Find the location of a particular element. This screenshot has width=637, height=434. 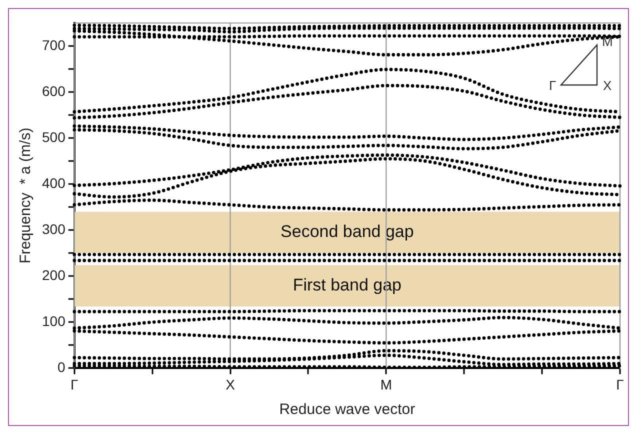

y-axis-title: Frequency * a (m/s) is located at coordinates (25, 196).